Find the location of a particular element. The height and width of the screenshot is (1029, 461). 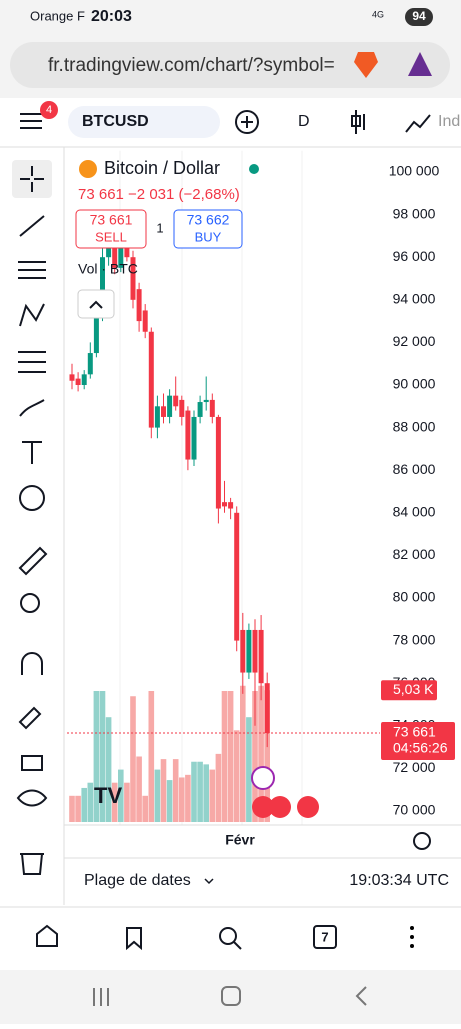

sell-button is located at coordinates (111, 229).